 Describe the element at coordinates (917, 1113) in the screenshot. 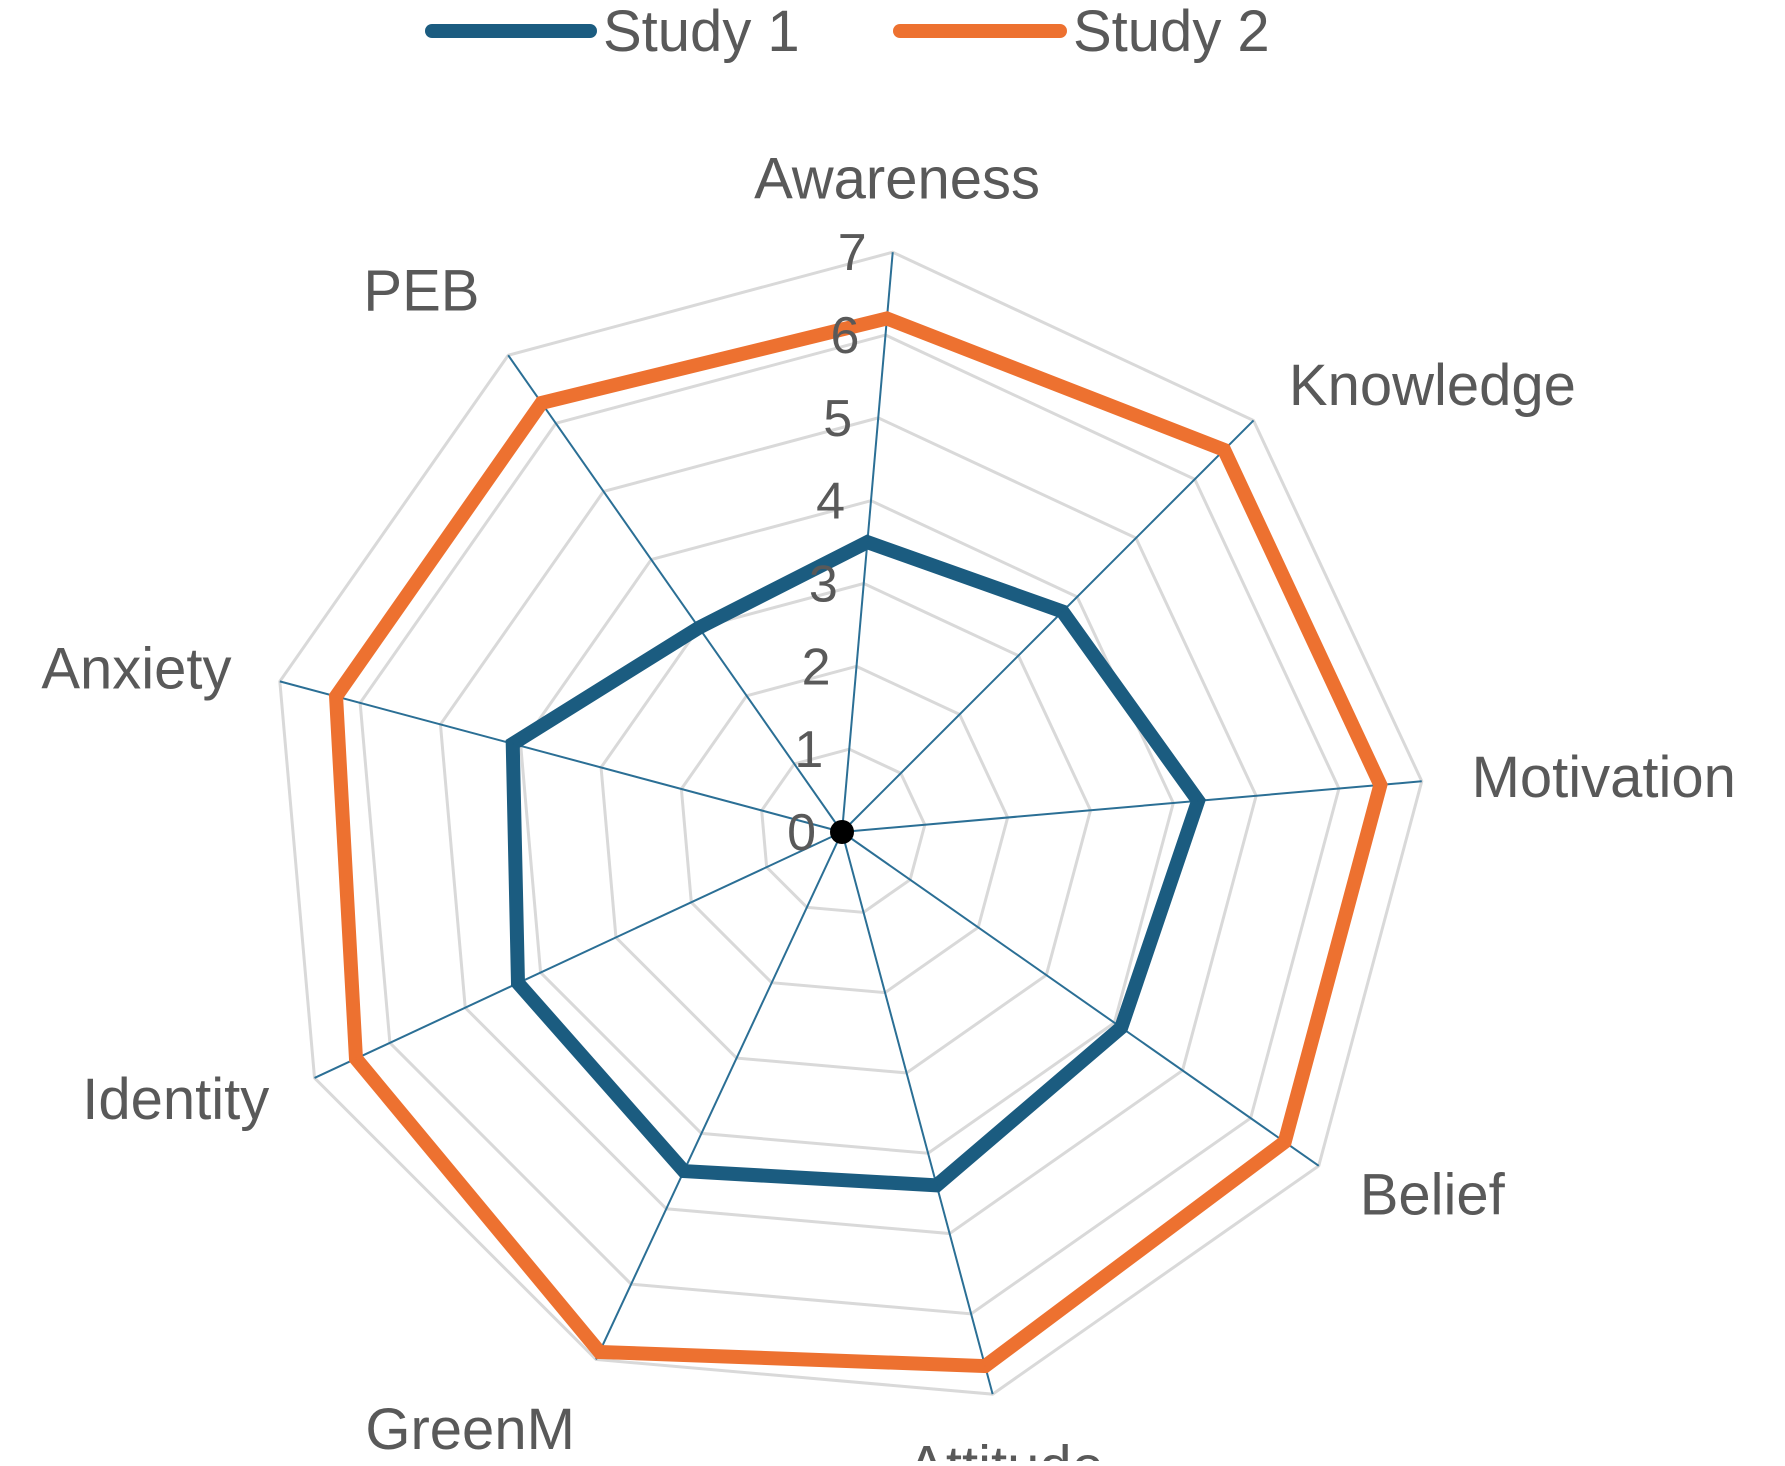

I see `spoke-attitude` at that location.